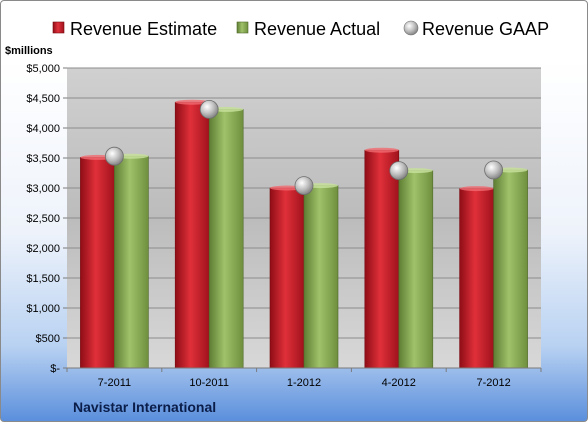  Describe the element at coordinates (114, 383) in the screenshot. I see `x-tick-label: 7-2011` at that location.